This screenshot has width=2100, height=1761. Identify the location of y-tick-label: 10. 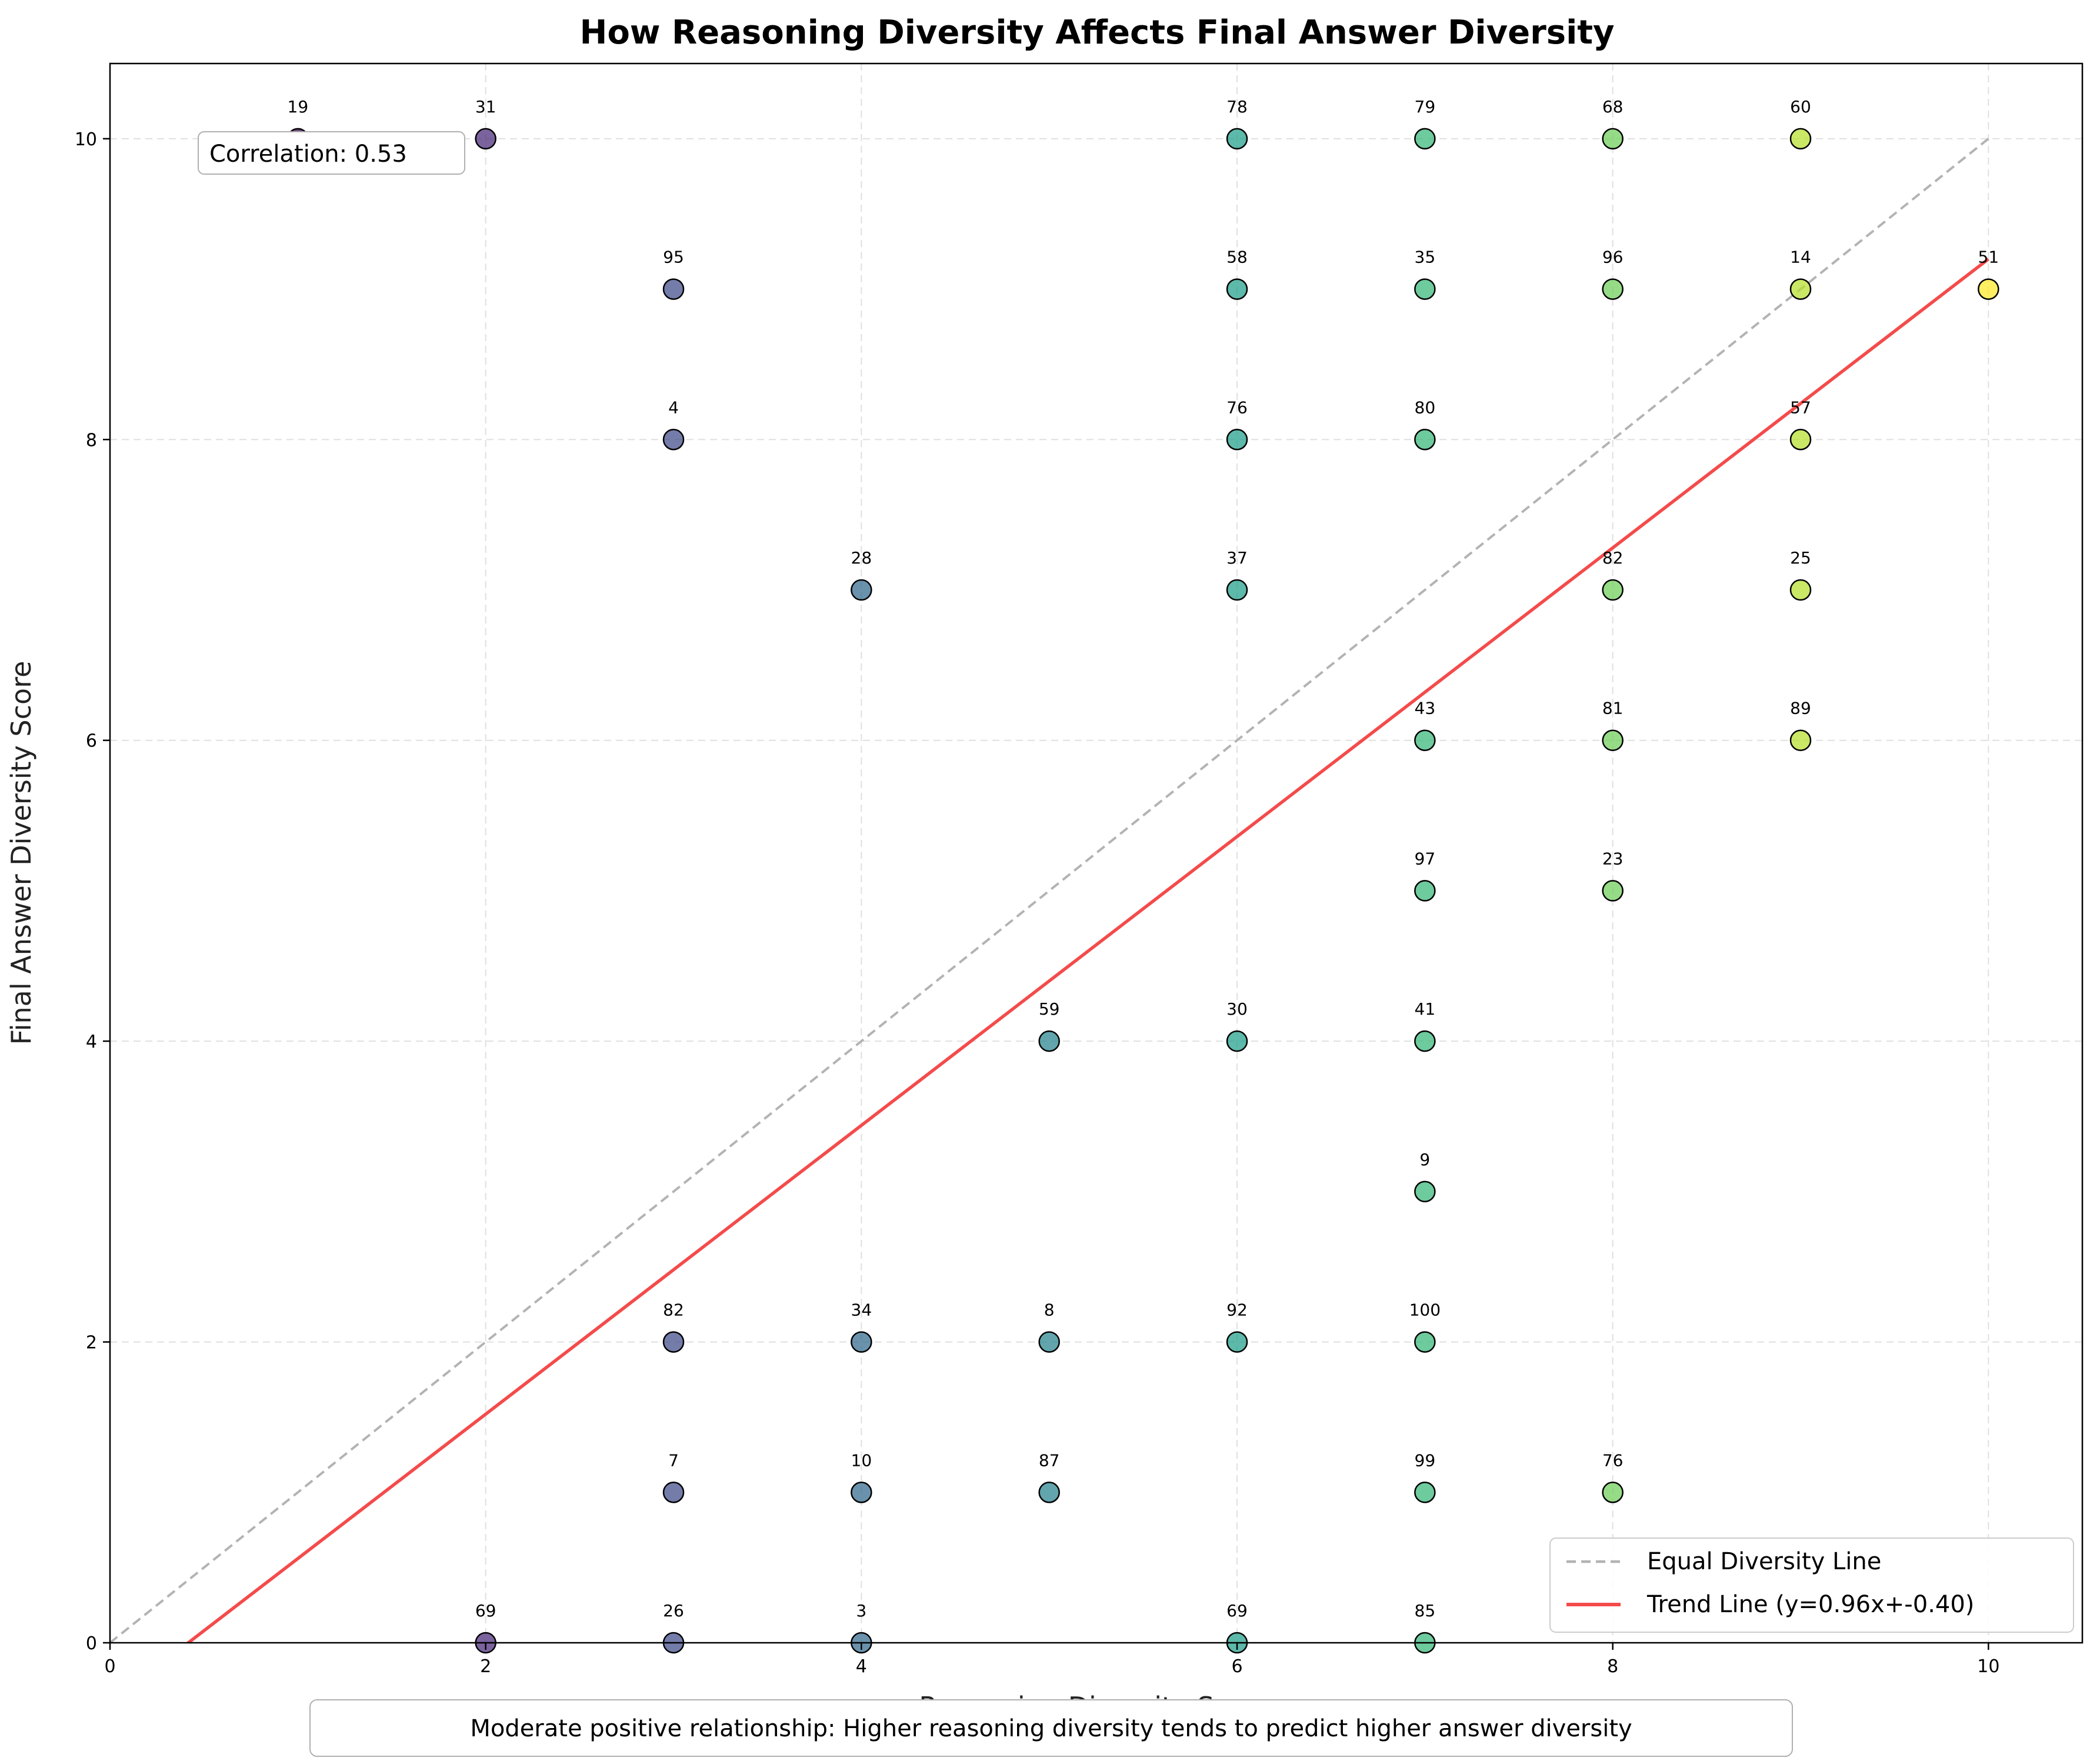
(86, 139).